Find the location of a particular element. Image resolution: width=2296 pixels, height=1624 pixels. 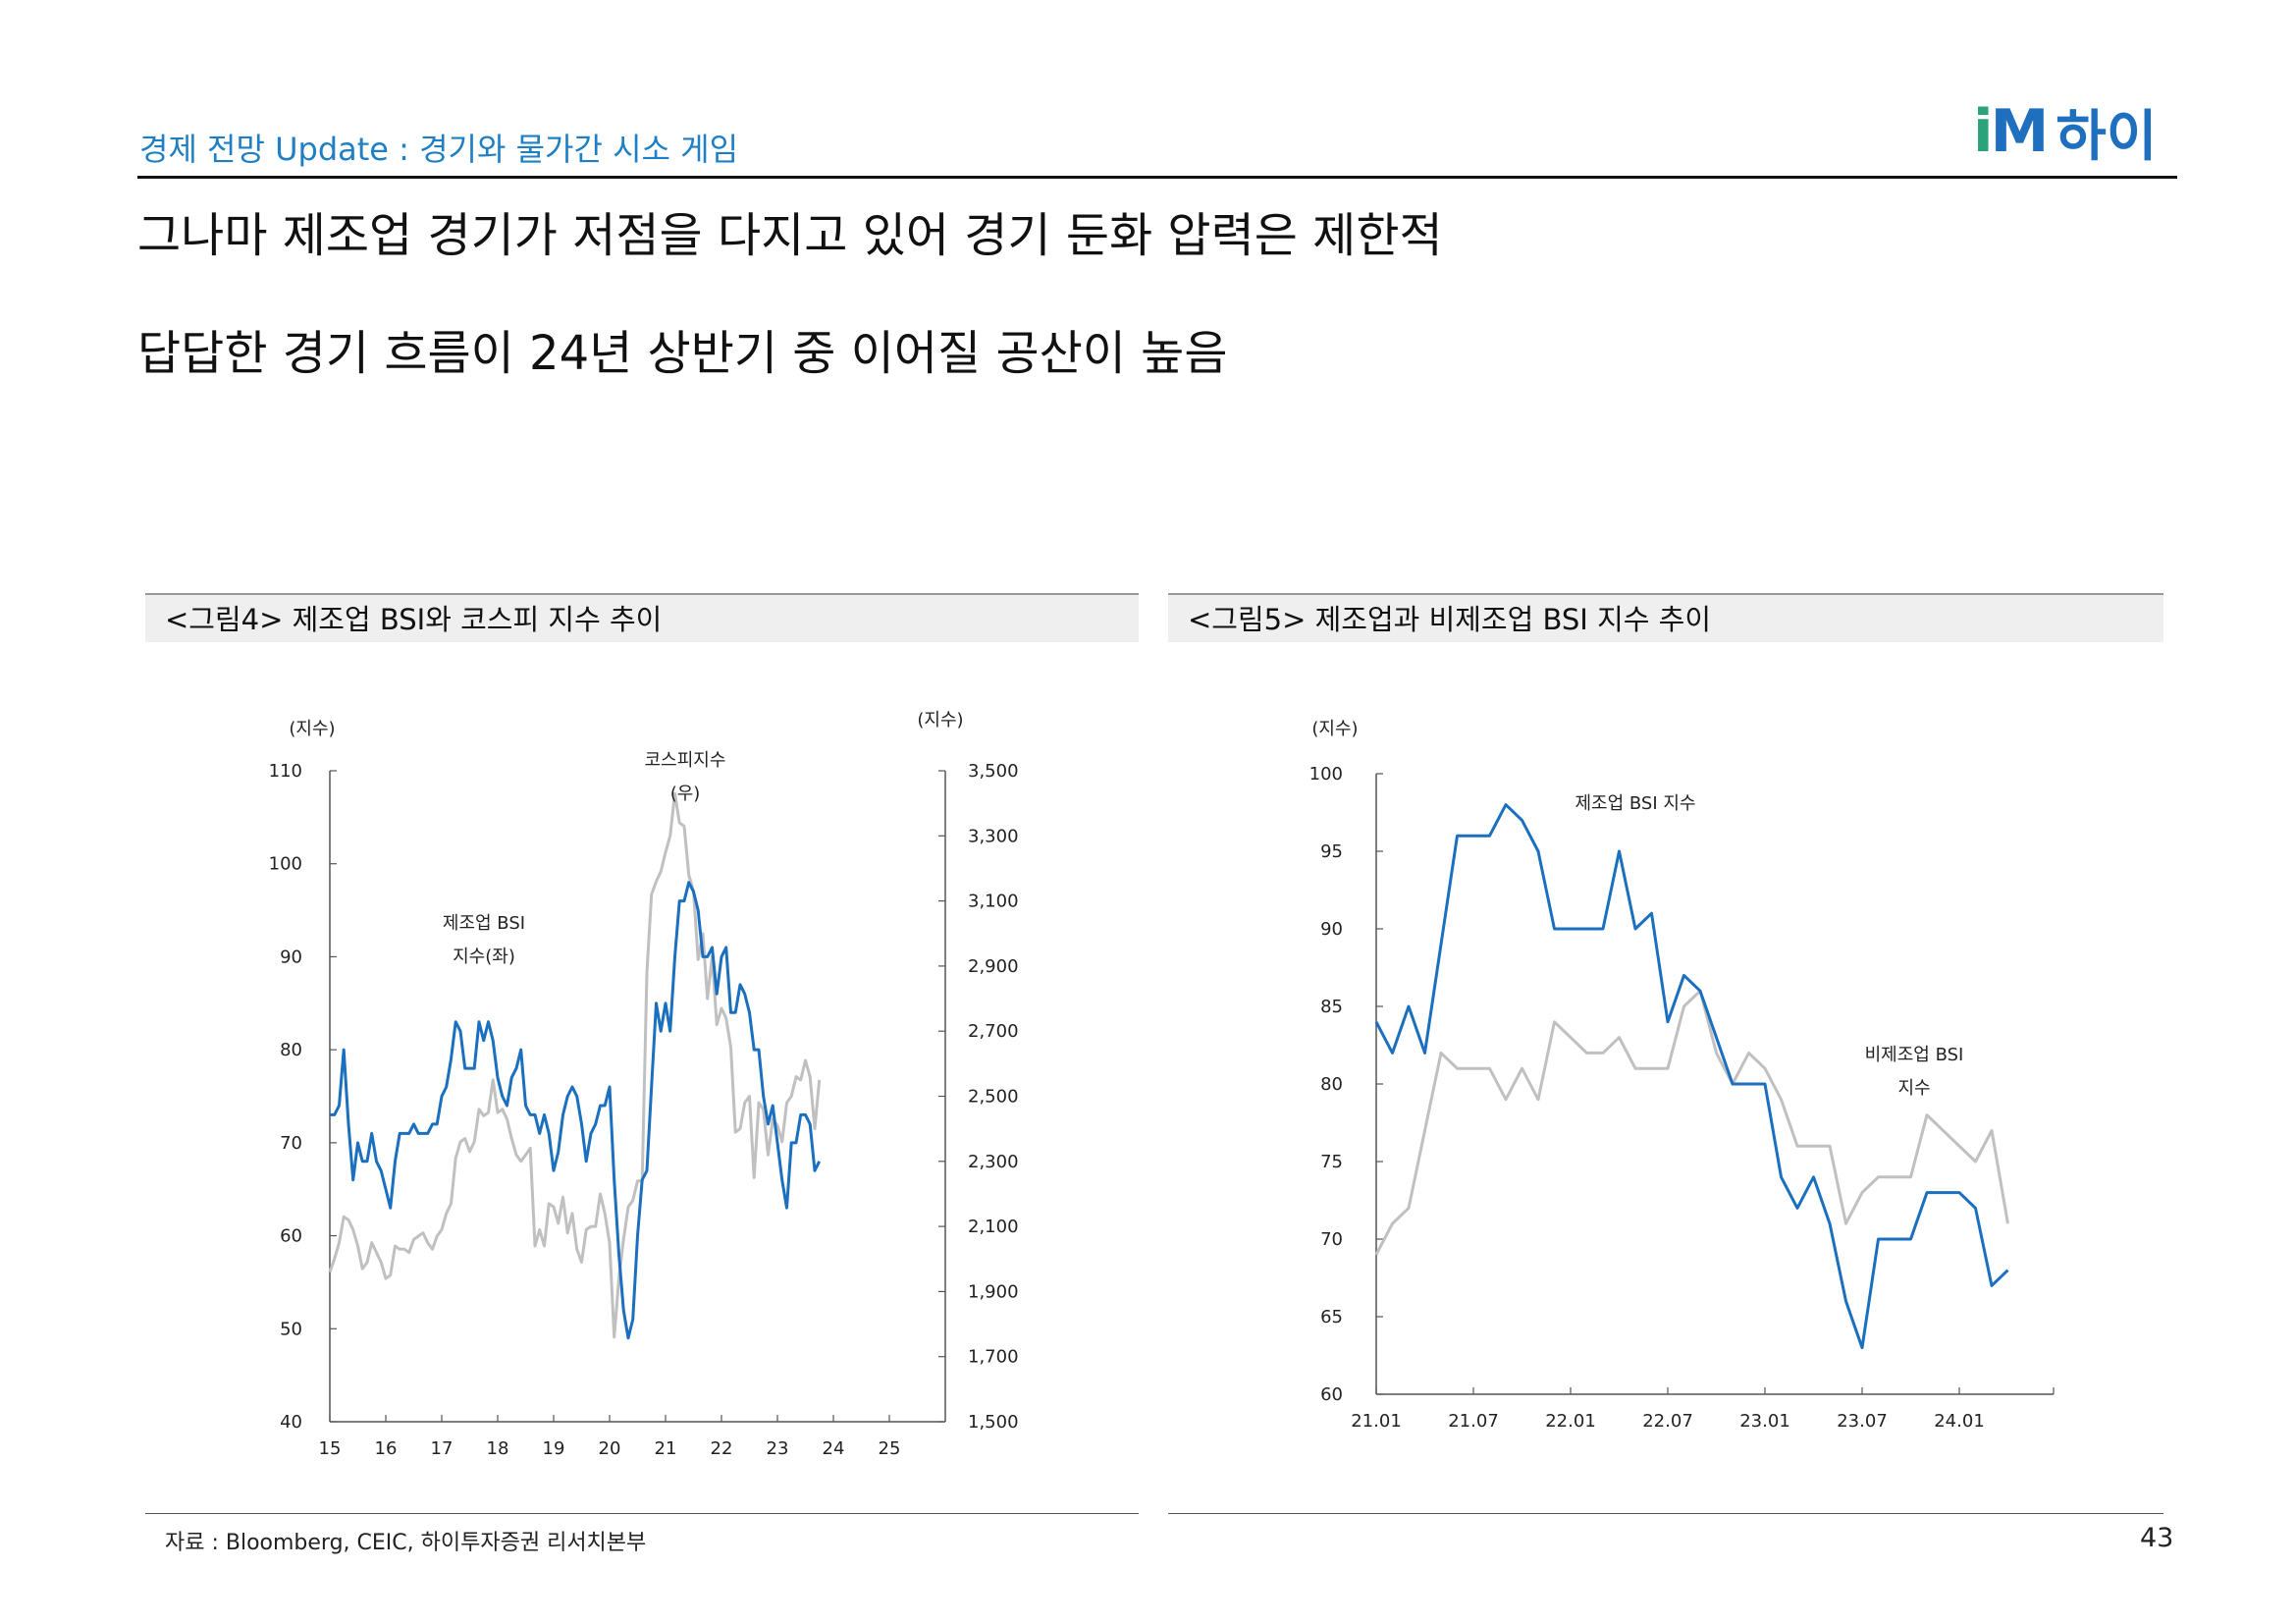

y-tick-label: 90 is located at coordinates (1332, 929).